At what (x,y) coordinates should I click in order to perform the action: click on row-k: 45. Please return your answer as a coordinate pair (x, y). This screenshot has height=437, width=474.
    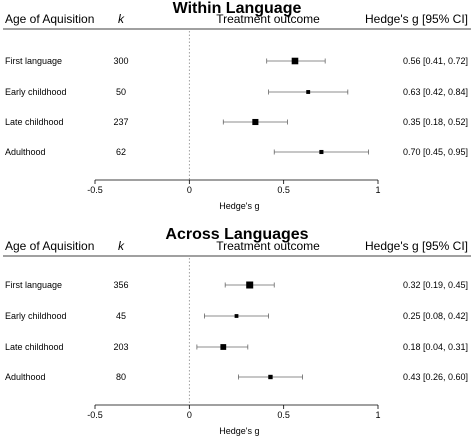
    Looking at the image, I should click on (121, 316).